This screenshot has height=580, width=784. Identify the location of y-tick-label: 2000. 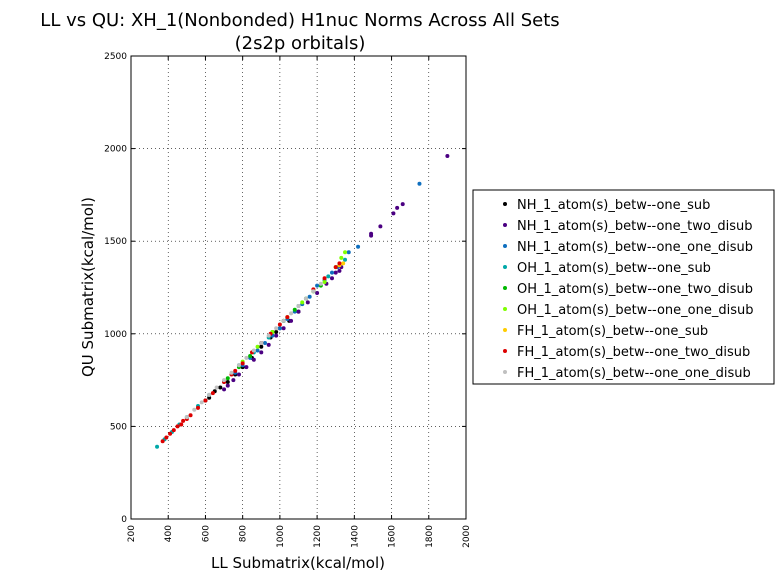
(115, 150).